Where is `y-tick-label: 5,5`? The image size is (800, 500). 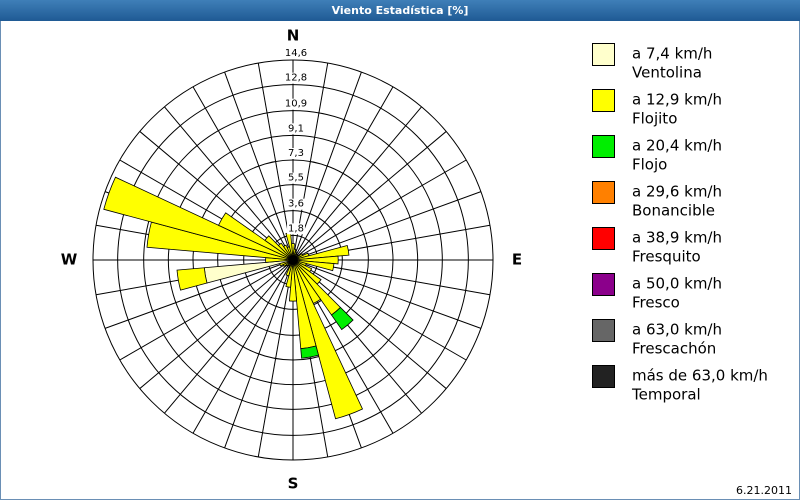
y-tick-label: 5,5 is located at coordinates (296, 178).